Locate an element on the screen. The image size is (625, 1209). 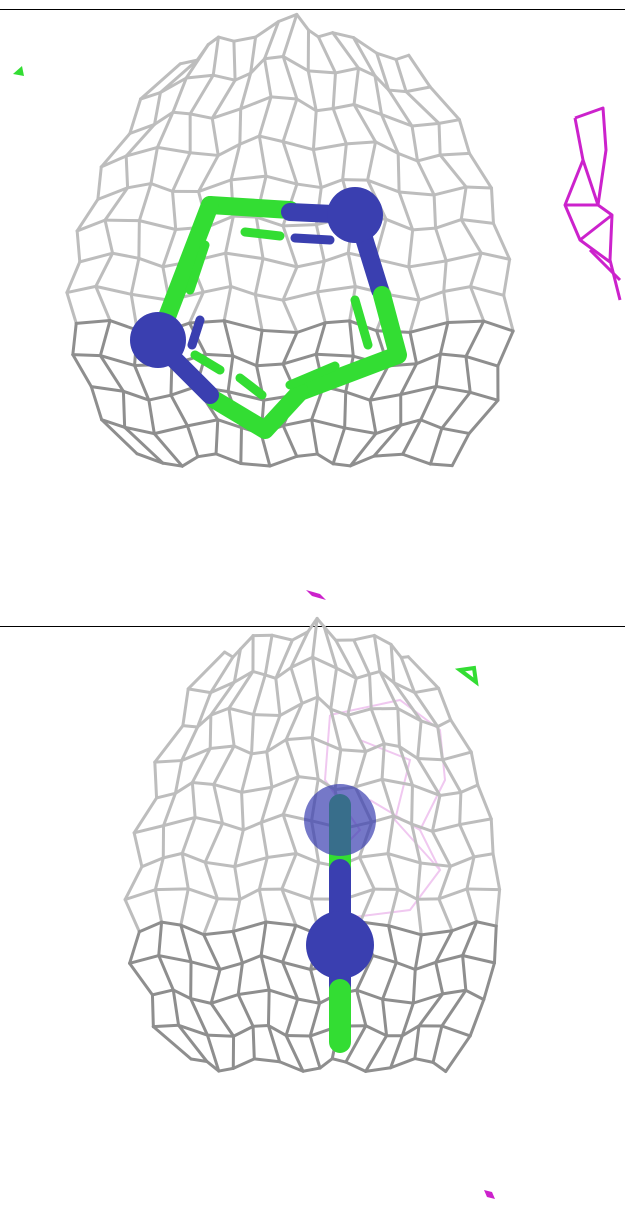
bond is located at coordinates (257, 411).